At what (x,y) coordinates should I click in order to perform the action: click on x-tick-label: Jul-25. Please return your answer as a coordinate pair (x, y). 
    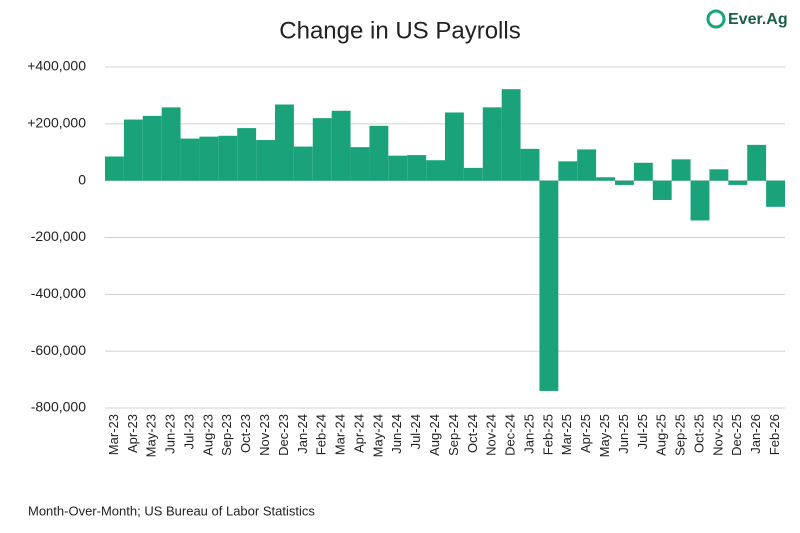
    Looking at the image, I should click on (642, 431).